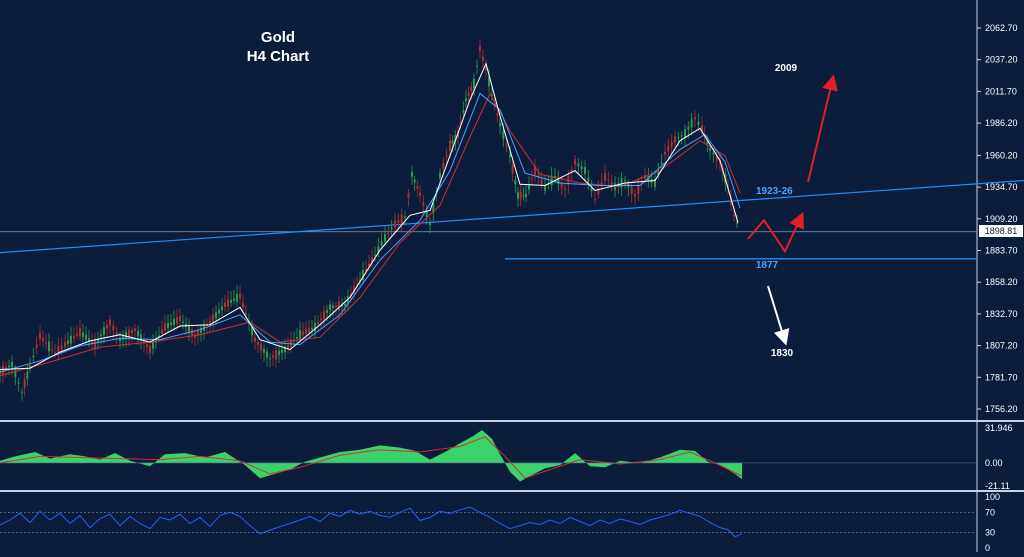 This screenshot has width=1024, height=557. I want to click on price-tick-label: 1960.20, so click(1001, 155).